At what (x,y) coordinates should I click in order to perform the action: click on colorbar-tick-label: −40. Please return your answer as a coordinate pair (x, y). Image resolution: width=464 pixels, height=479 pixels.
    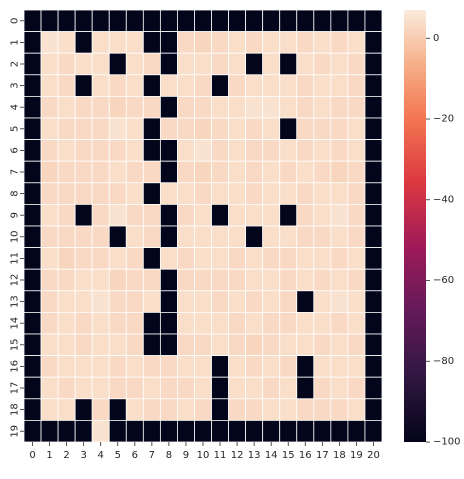
    Looking at the image, I should click on (443, 199).